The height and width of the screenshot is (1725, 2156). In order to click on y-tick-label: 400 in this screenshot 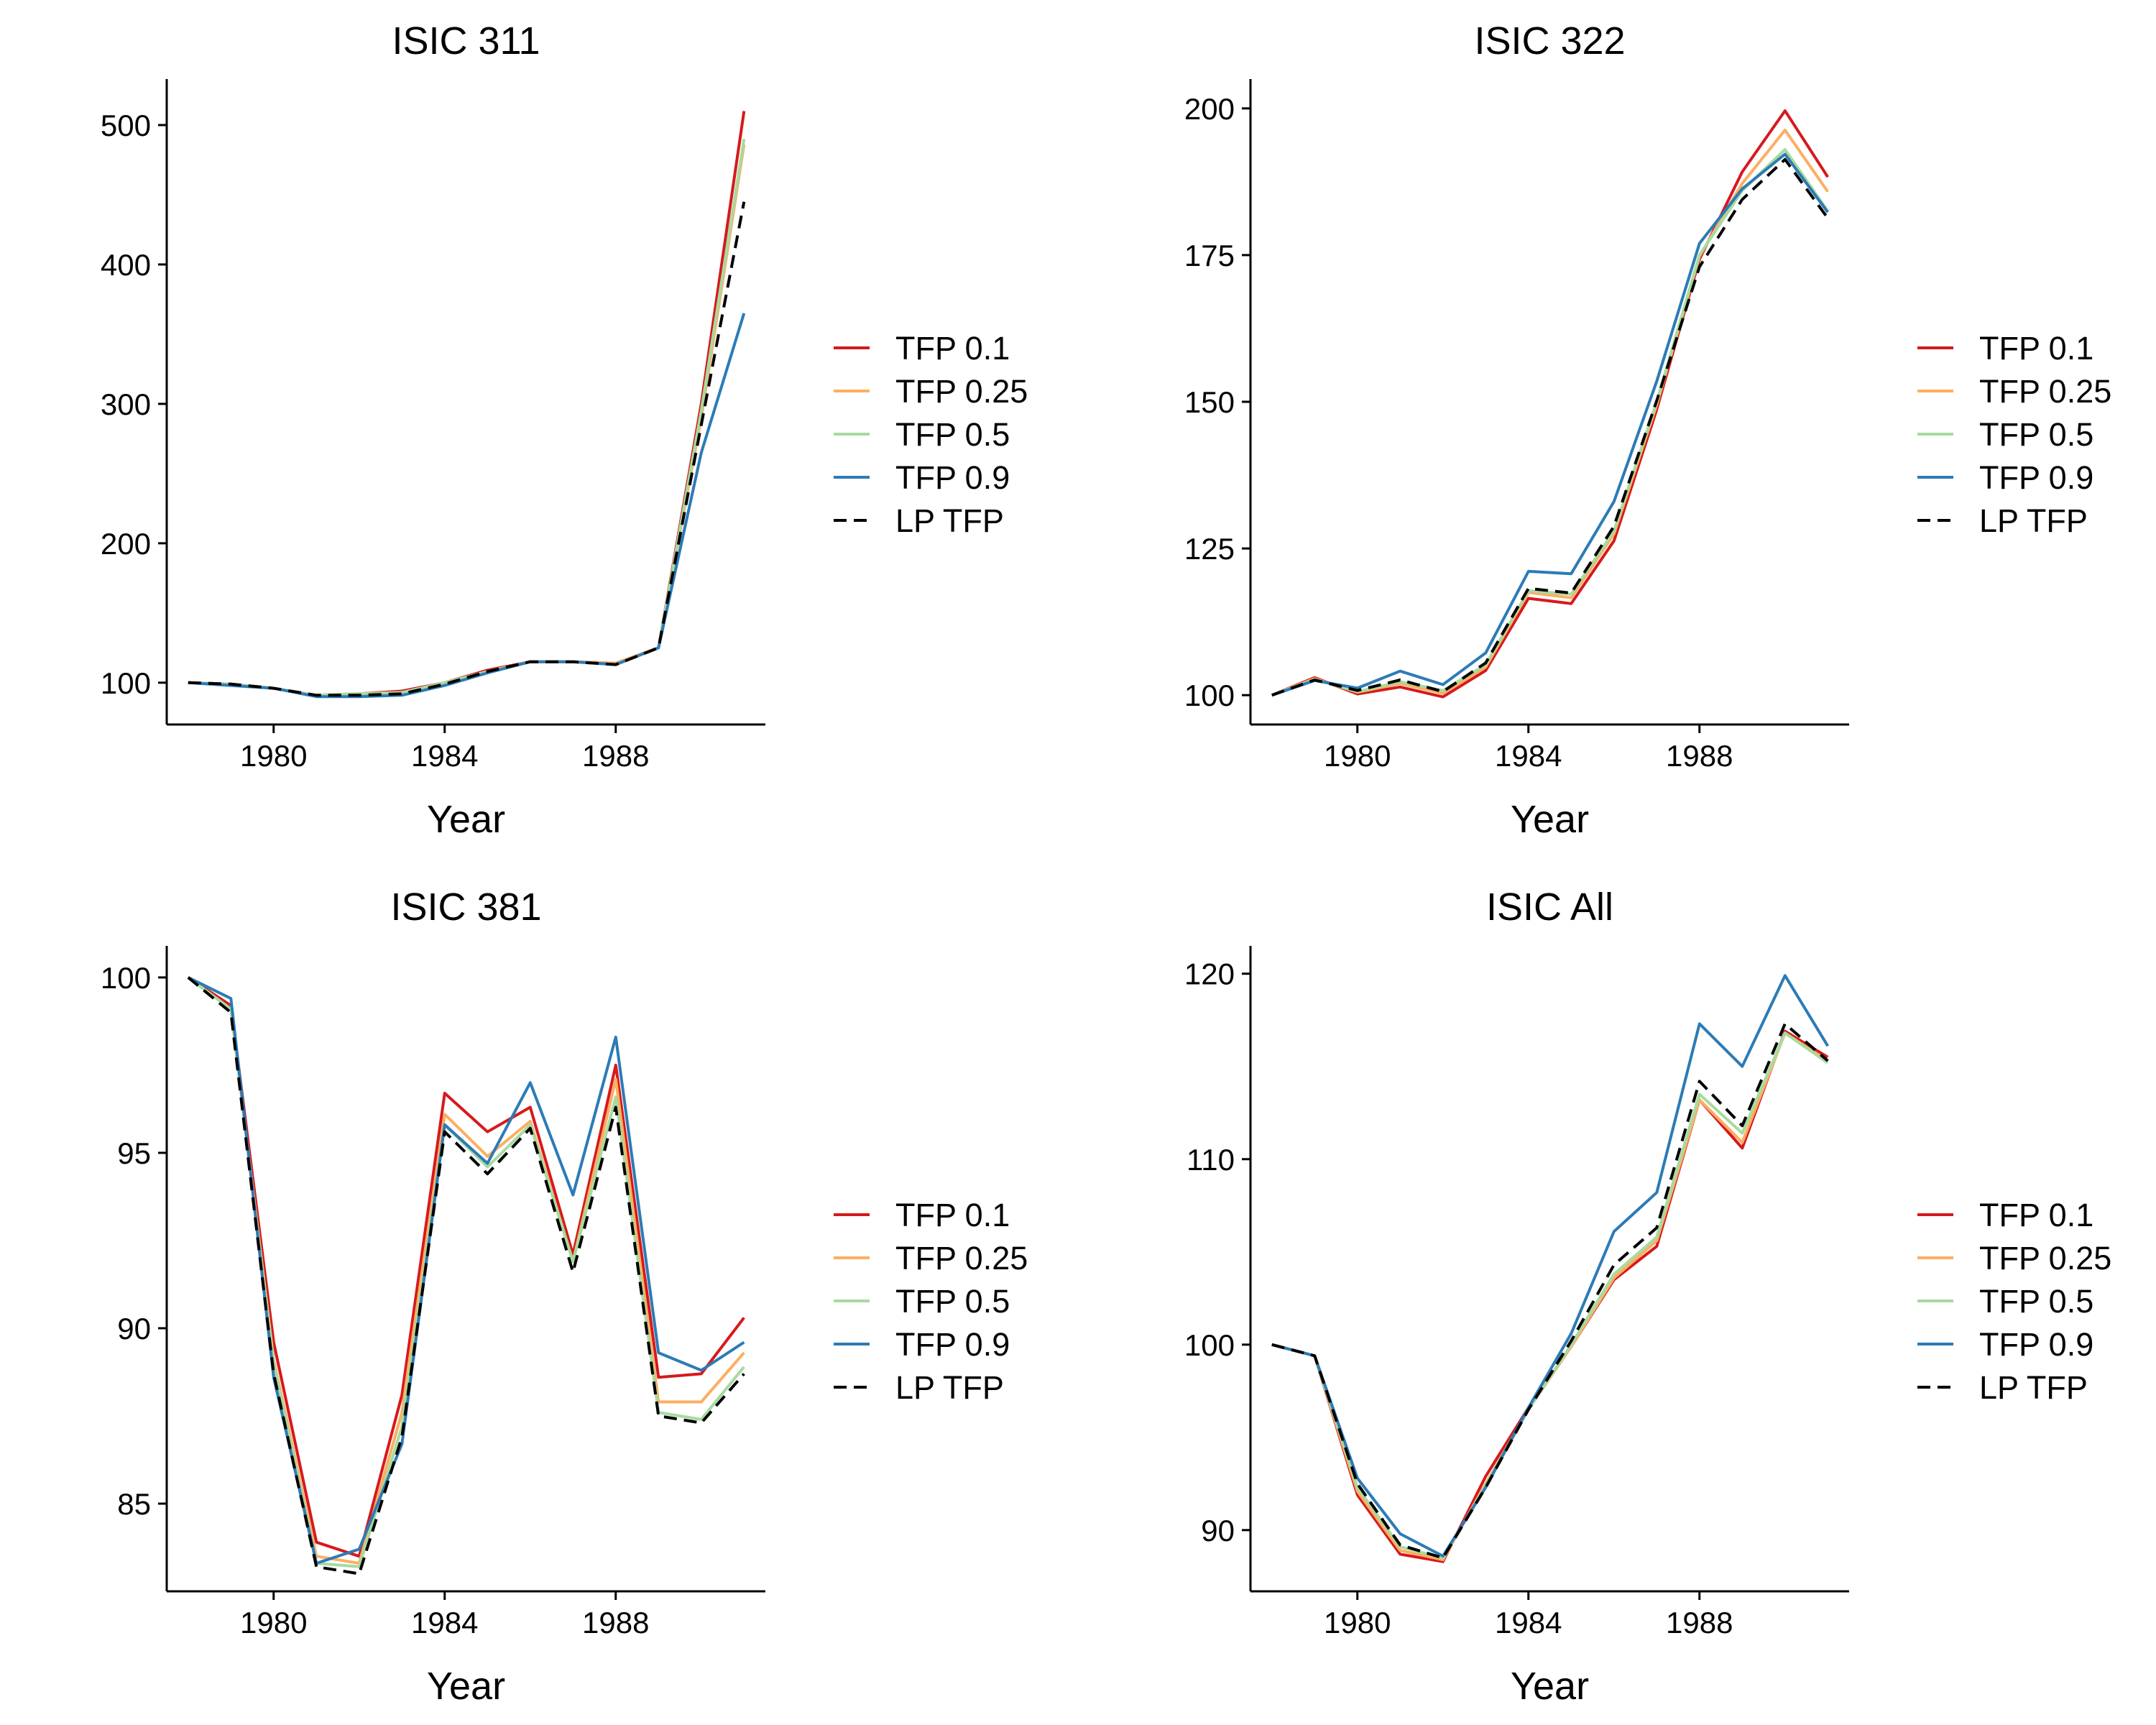, I will do `click(126, 265)`.